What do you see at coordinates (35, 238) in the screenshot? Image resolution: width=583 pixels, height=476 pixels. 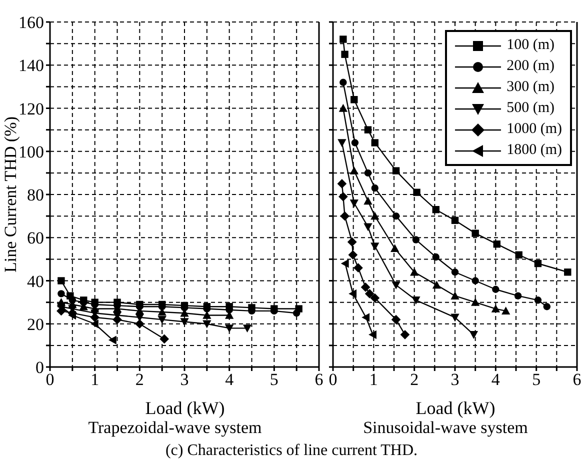 I see `y-tick-label: 60` at bounding box center [35, 238].